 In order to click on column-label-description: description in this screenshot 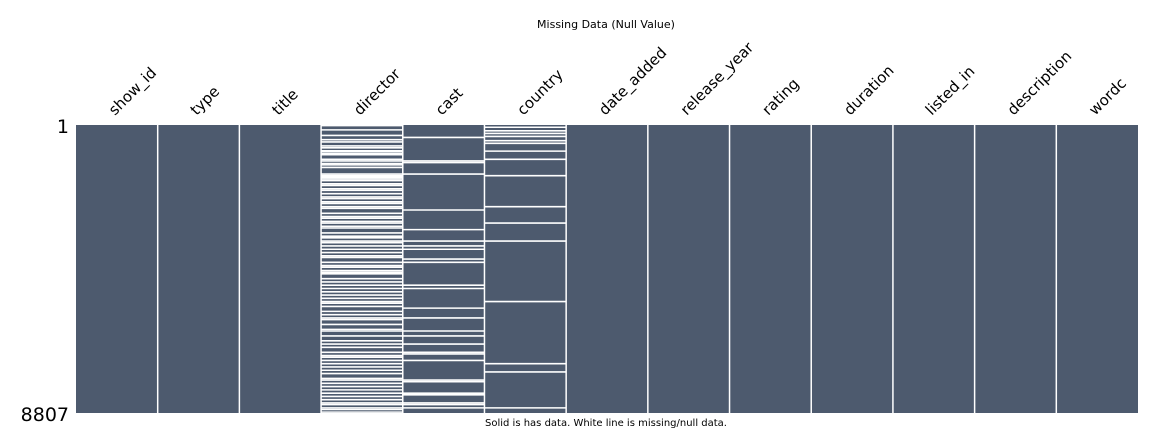, I will do `click(1040, 83)`.